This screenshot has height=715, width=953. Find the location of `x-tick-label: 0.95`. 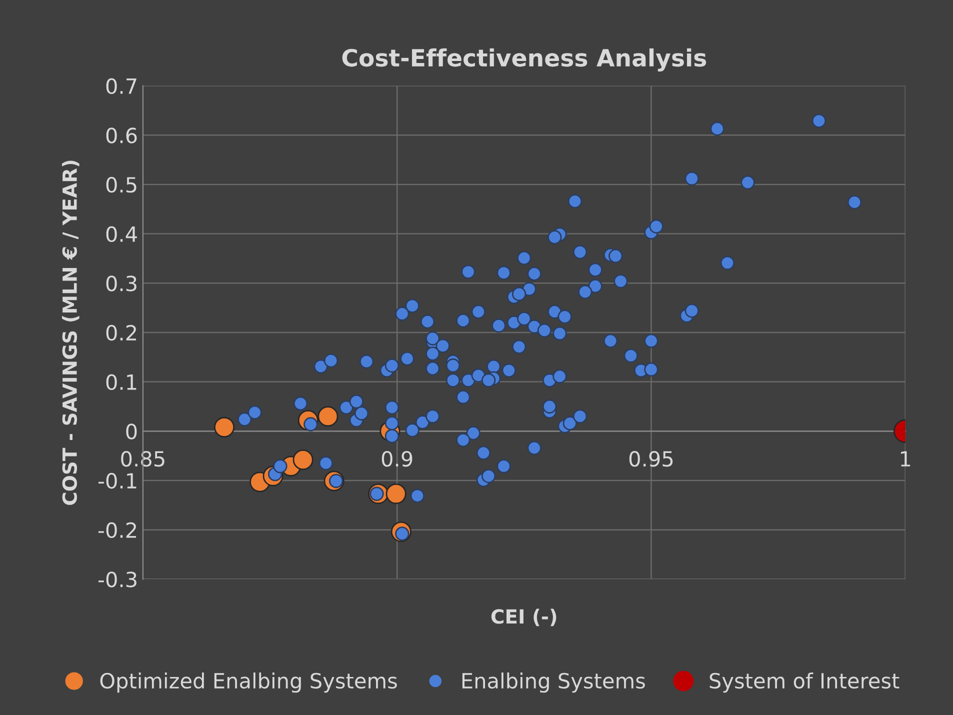

x-tick-label: 0.95 is located at coordinates (651, 458).